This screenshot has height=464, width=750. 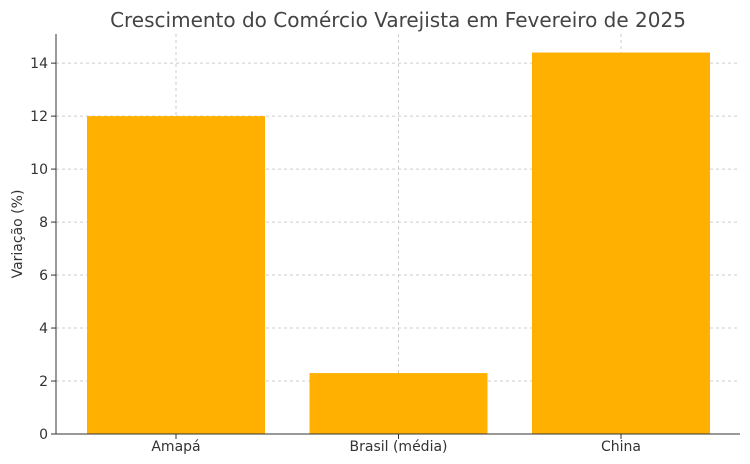 What do you see at coordinates (399, 447) in the screenshot?
I see `x-tick-label: Brasil (média)` at bounding box center [399, 447].